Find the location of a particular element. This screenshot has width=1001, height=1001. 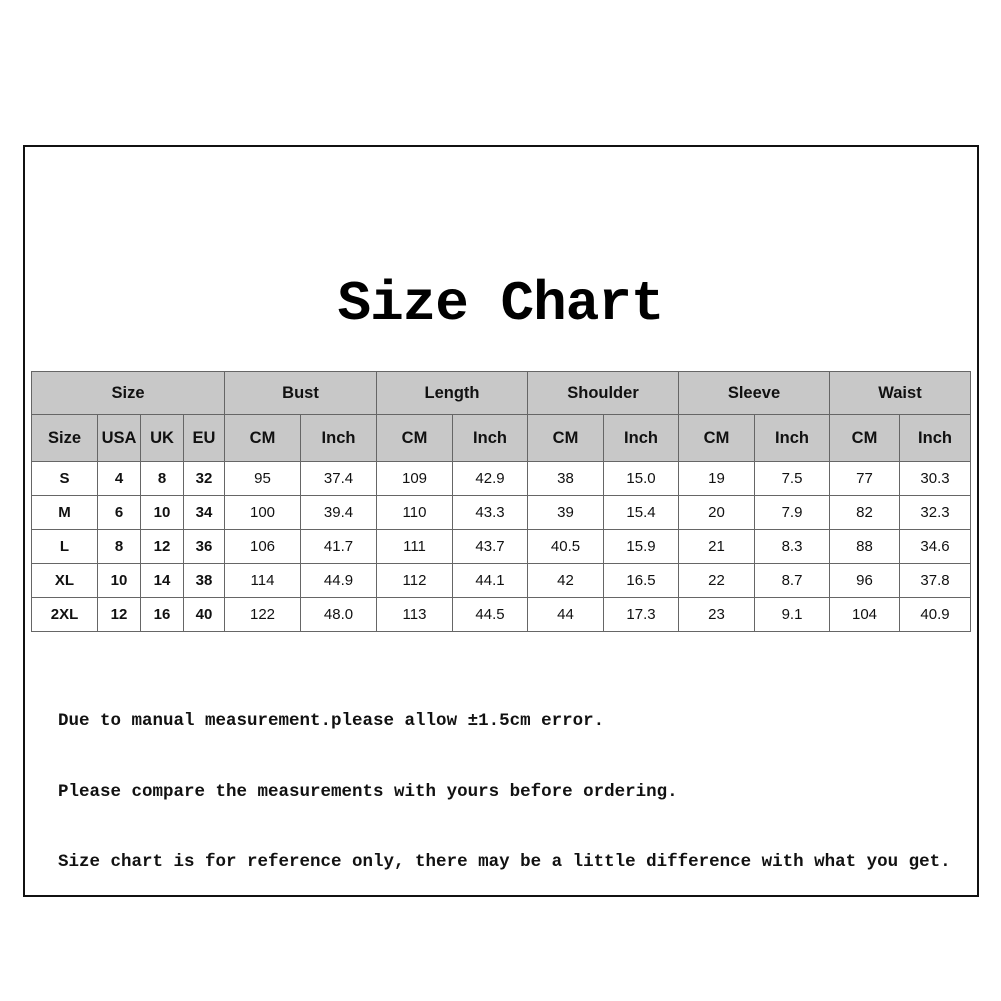

table-cell: 39.4 is located at coordinates (338, 512).